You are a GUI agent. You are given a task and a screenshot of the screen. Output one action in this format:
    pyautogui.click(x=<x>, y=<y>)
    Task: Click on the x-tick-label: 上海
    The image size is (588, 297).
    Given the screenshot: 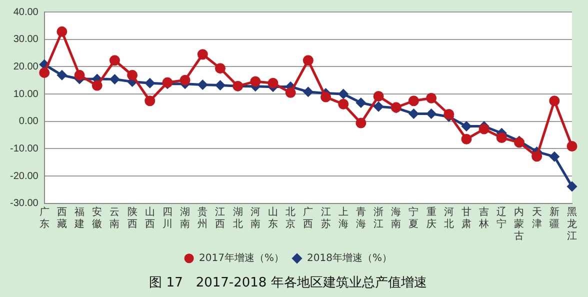 What is the action you would take?
    pyautogui.click(x=343, y=218)
    